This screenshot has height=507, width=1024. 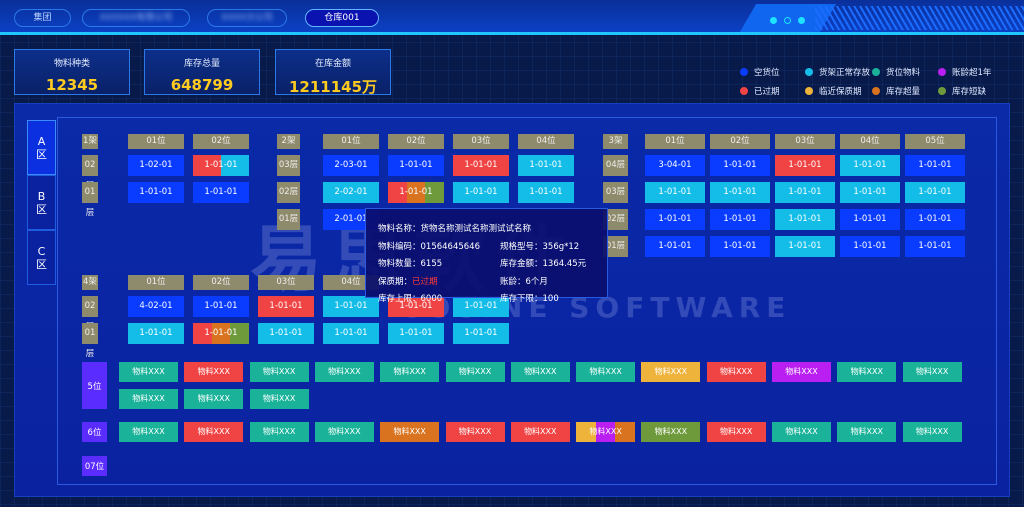 I want to click on position-header: 02位, so click(x=221, y=282).